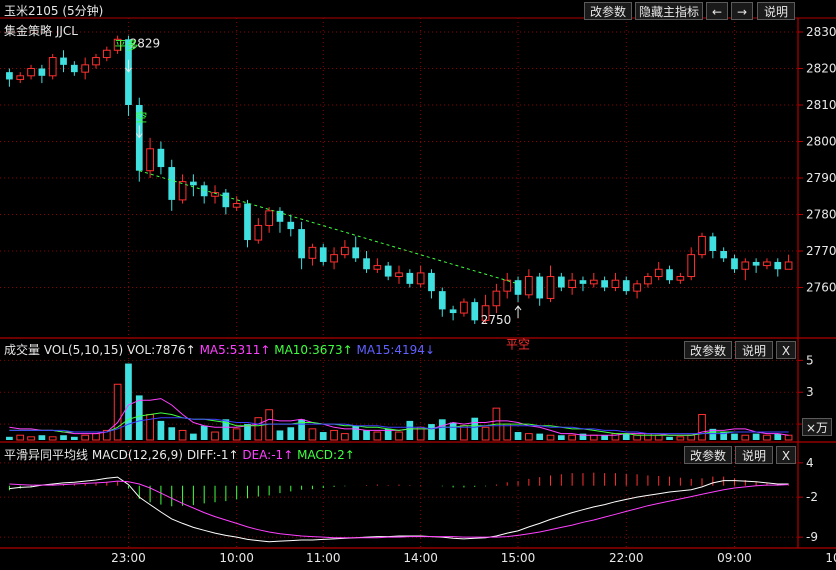 The image size is (836, 570). Describe the element at coordinates (776, 11) in the screenshot. I see `help-button: 说明` at that location.